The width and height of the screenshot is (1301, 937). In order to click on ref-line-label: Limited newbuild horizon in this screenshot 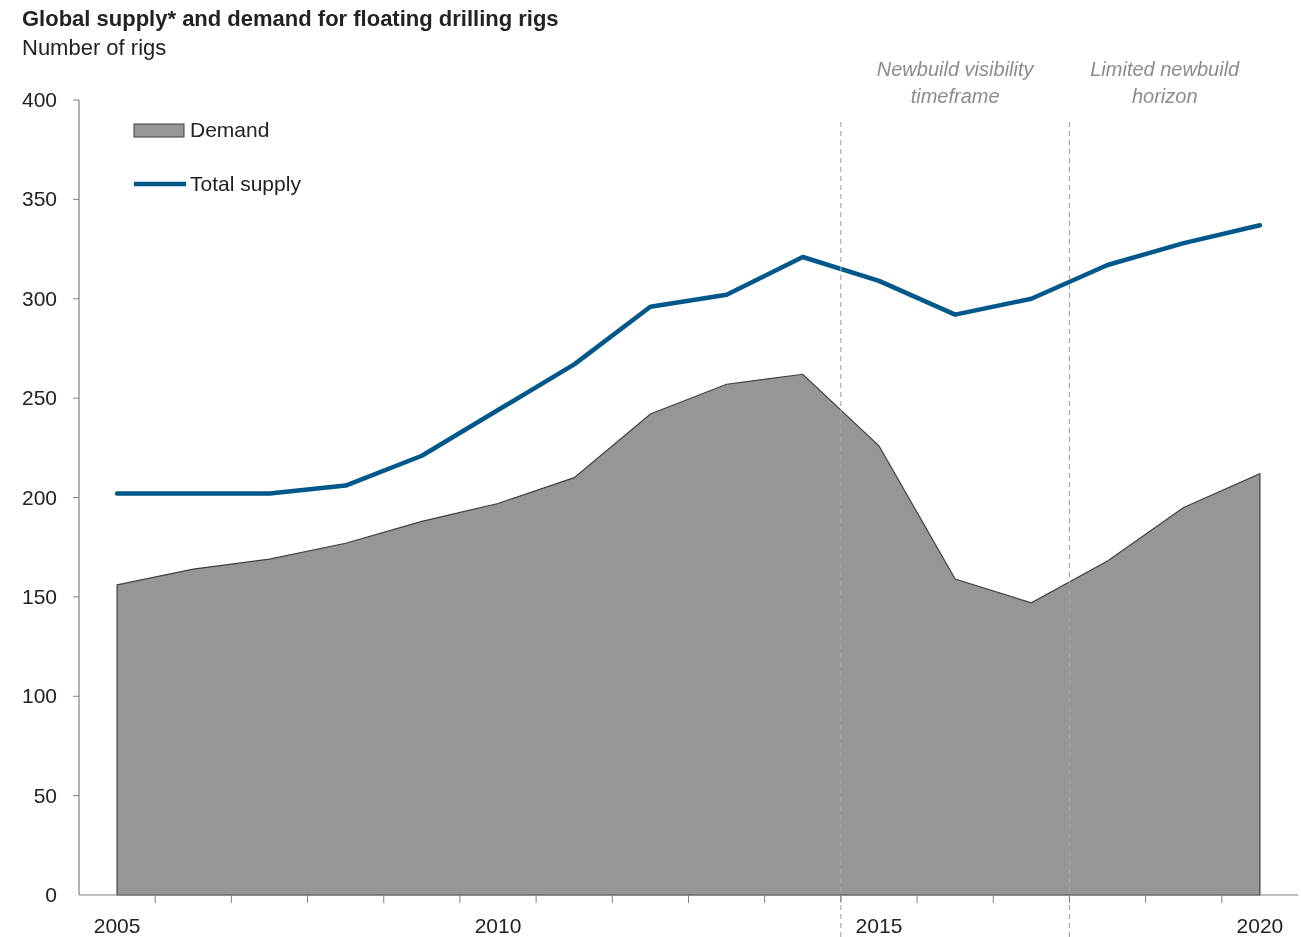, I will do `click(1165, 82)`.